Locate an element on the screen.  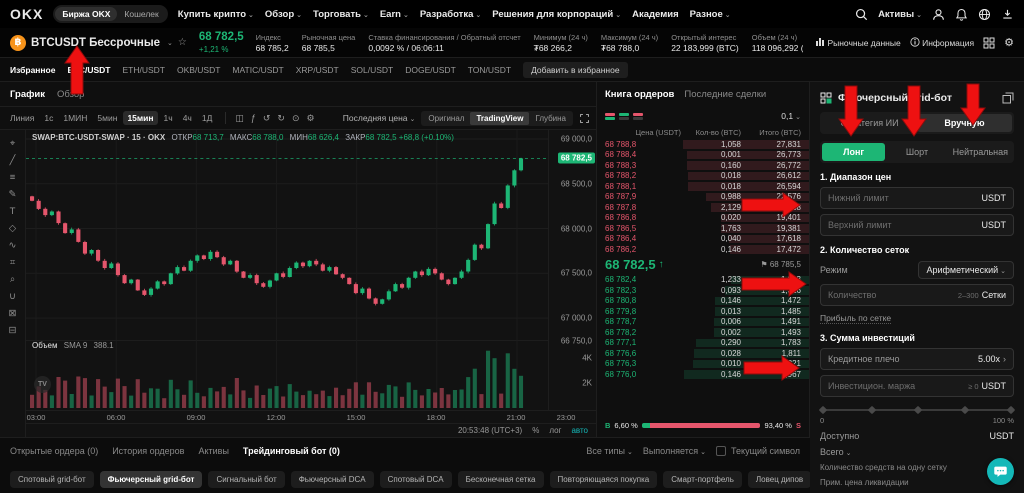
bottom-tab-1: История ордеров is located at coordinates (148, 451).